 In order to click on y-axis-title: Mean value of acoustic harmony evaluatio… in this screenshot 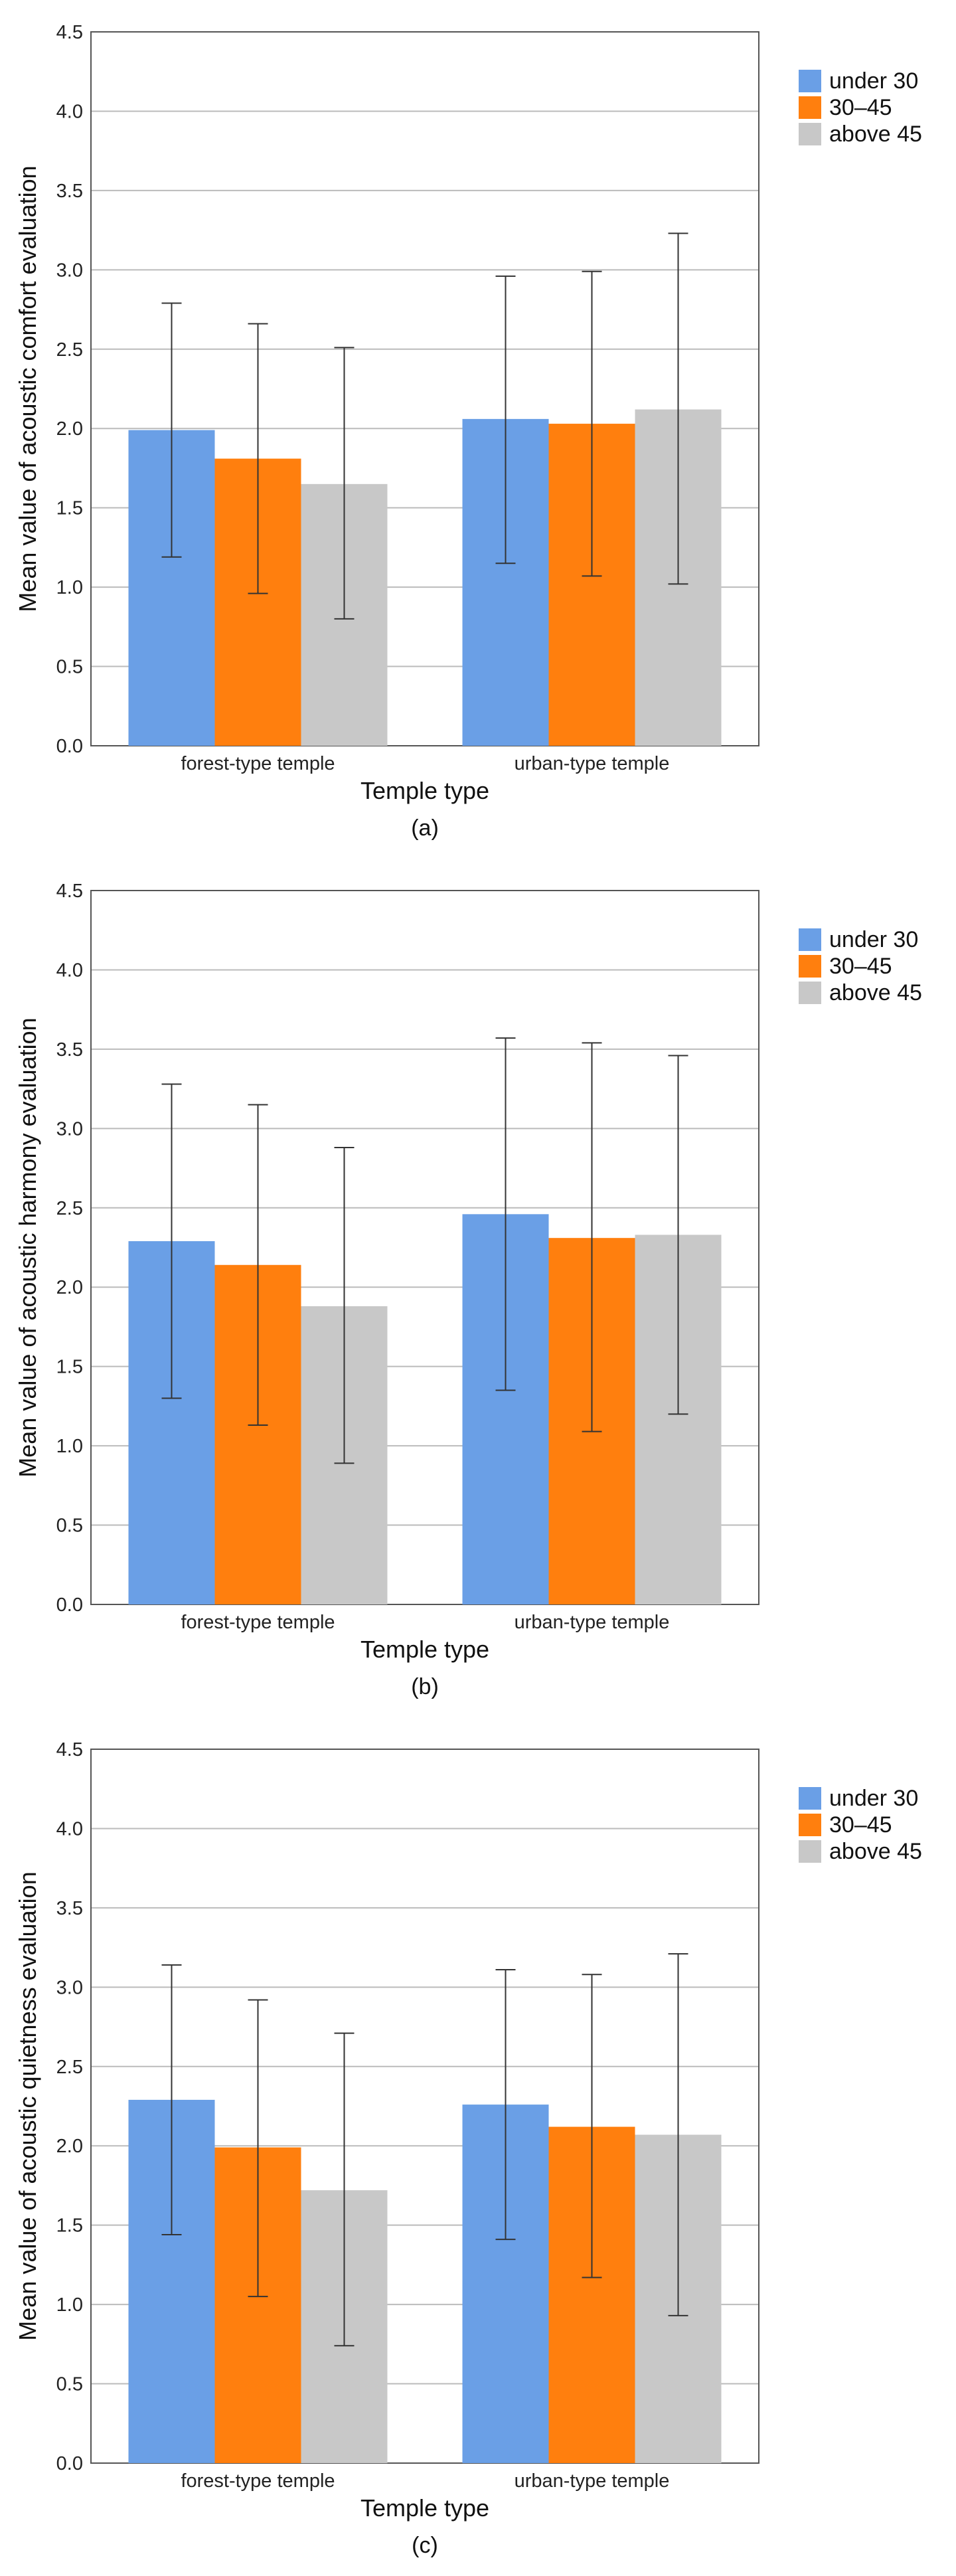, I will do `click(27, 1247)`.